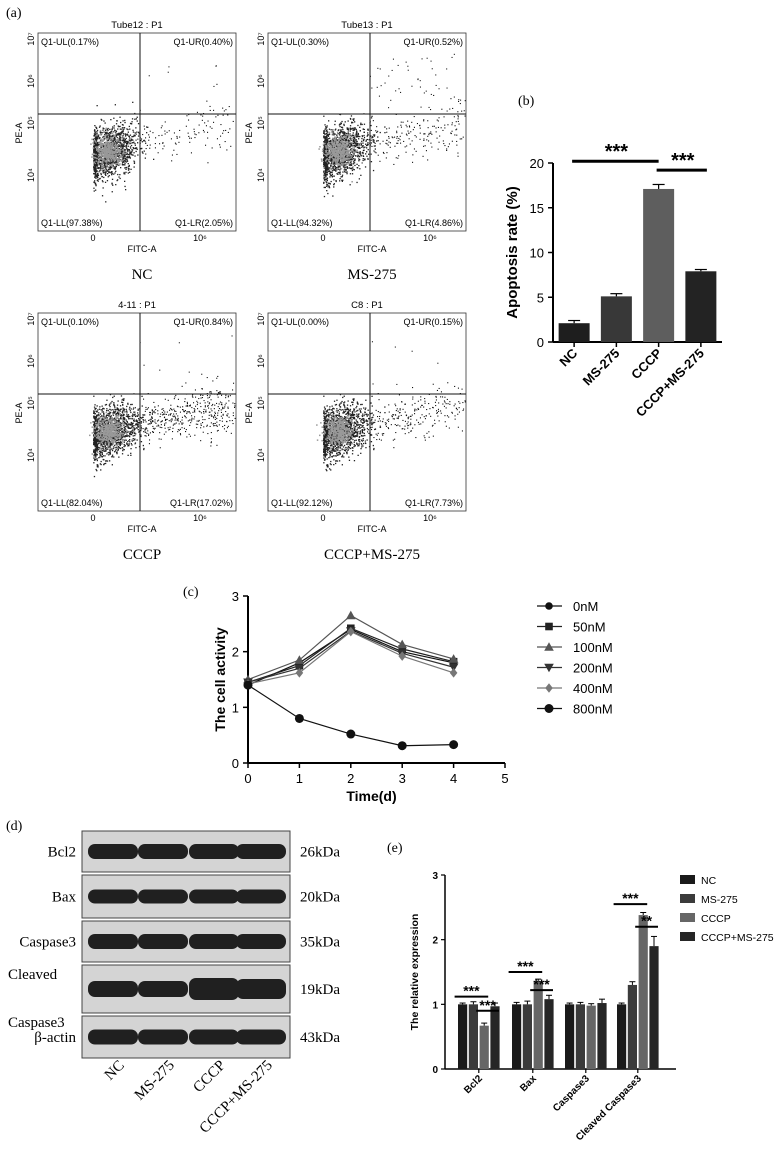 The width and height of the screenshot is (781, 1158). What do you see at coordinates (392, 125) in the screenshot?
I see `flow-scatter` at bounding box center [392, 125].